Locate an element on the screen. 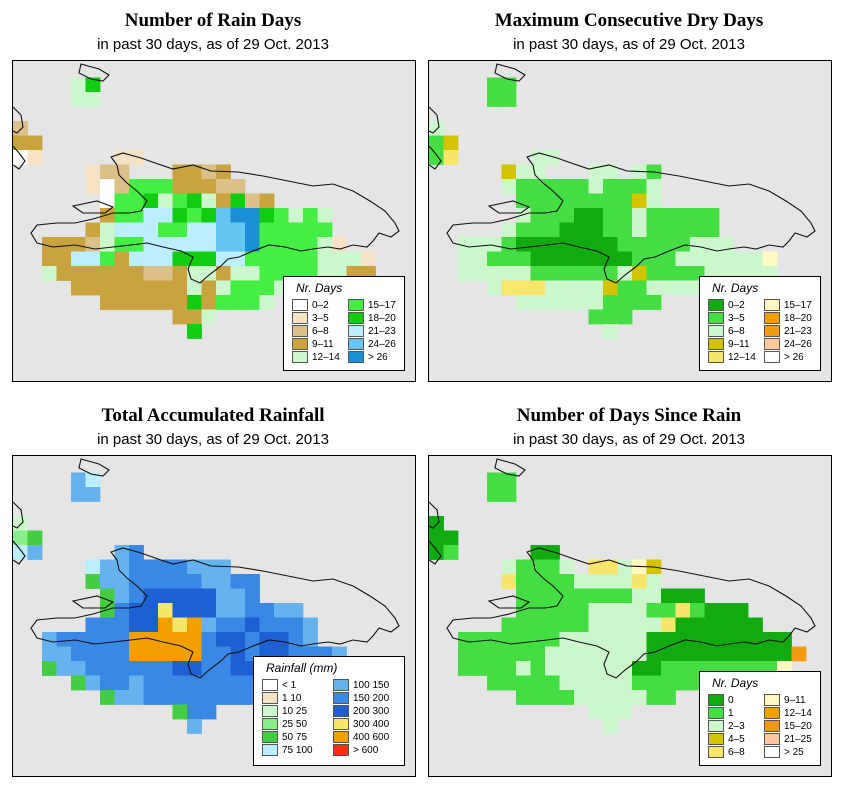  legend-label: 15–20 is located at coordinates (798, 726).